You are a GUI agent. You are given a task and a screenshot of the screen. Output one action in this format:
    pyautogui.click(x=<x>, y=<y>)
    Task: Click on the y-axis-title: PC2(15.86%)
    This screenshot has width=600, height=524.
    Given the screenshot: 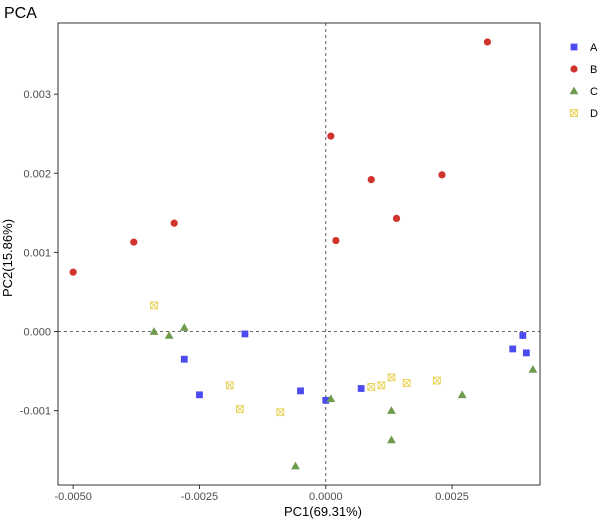 What is the action you would take?
    pyautogui.click(x=7, y=258)
    